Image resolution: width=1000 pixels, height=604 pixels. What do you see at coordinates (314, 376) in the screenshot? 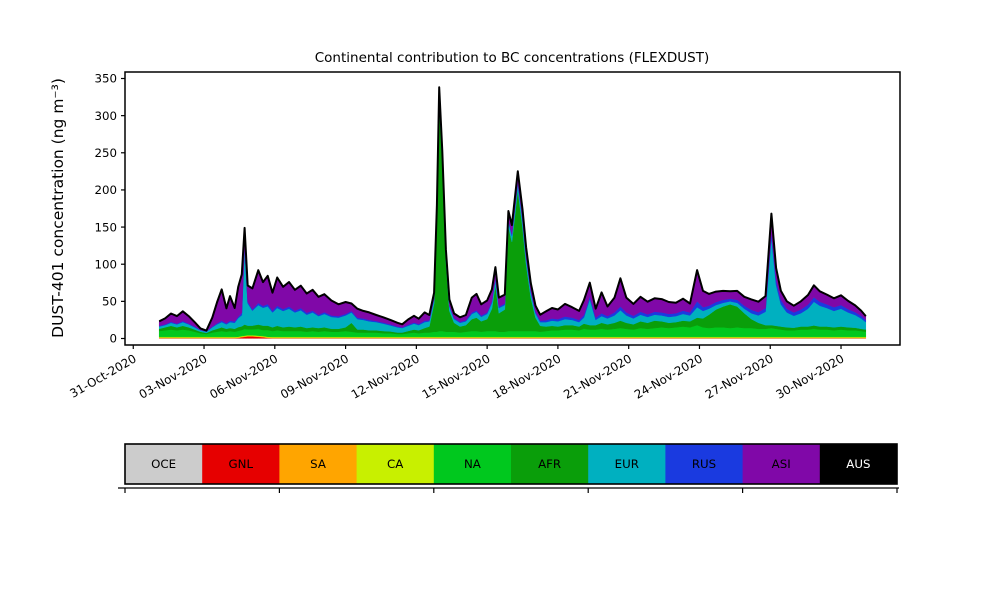
I see `x-tick-label: 09-Nov-2020` at bounding box center [314, 376].